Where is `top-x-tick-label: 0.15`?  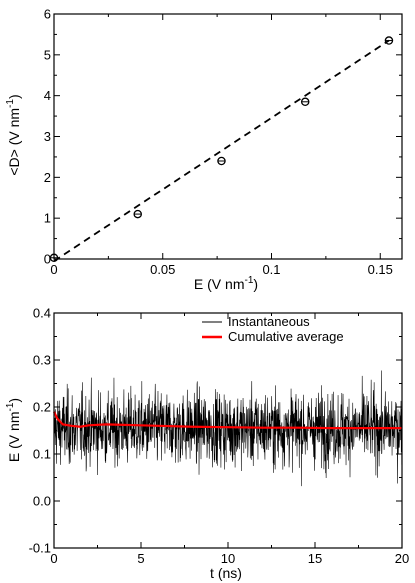
top-x-tick-label: 0.15 is located at coordinates (380, 269).